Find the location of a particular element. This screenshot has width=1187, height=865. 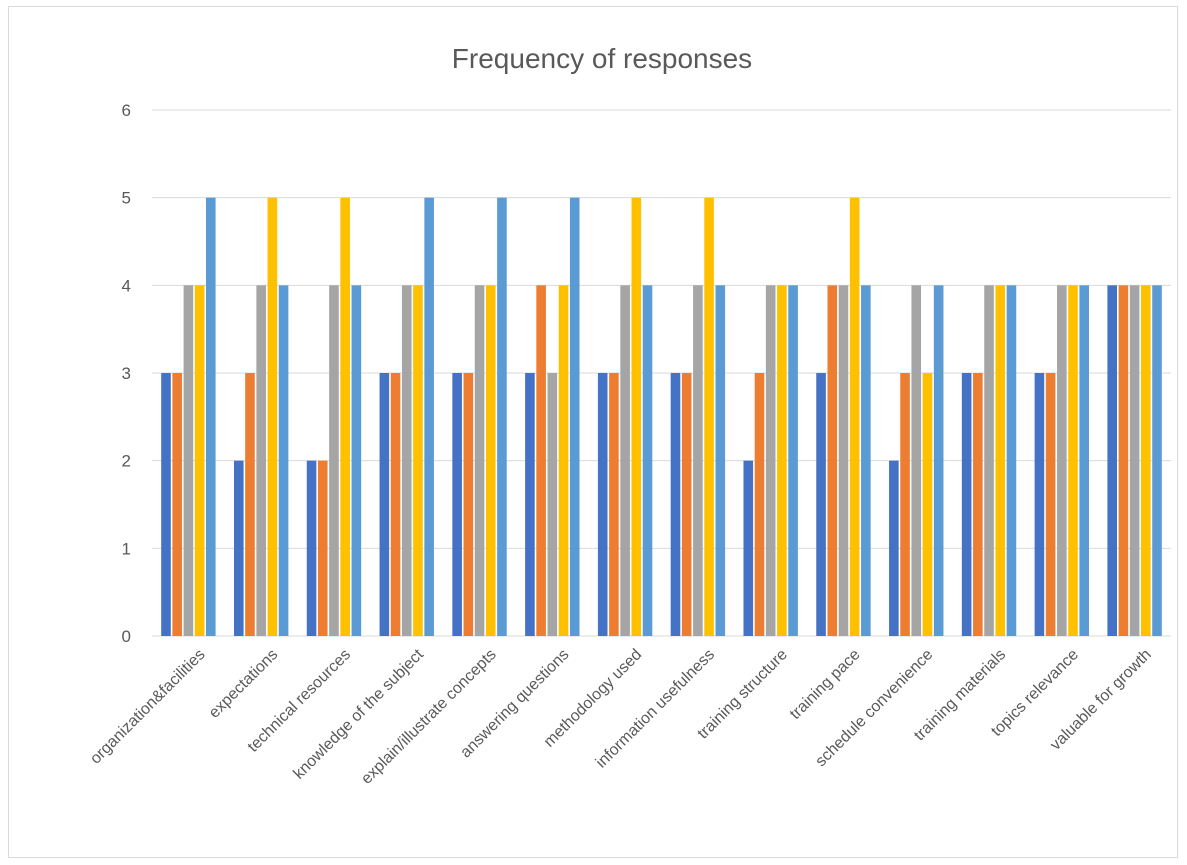

x-category-label: schedule convenience is located at coordinates (874, 708).